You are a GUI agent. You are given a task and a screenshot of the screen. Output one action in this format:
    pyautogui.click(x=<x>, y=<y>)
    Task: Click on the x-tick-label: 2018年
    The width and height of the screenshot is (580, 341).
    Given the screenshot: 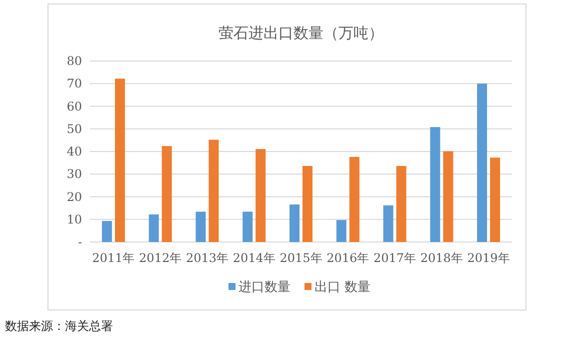 What is the action you would take?
    pyautogui.click(x=441, y=258)
    